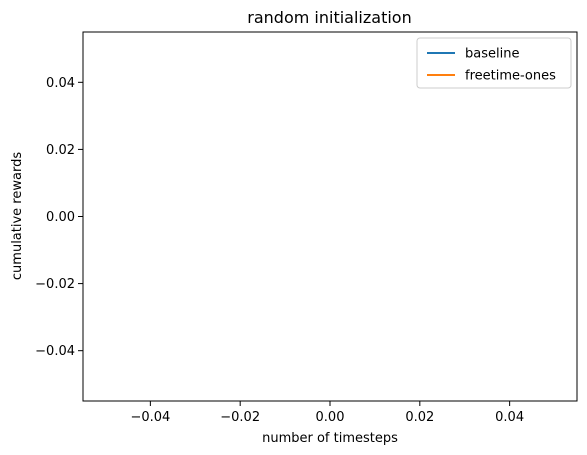 This screenshot has width=587, height=455. Describe the element at coordinates (60, 150) in the screenshot. I see `y-tick-label: 0.02` at that location.